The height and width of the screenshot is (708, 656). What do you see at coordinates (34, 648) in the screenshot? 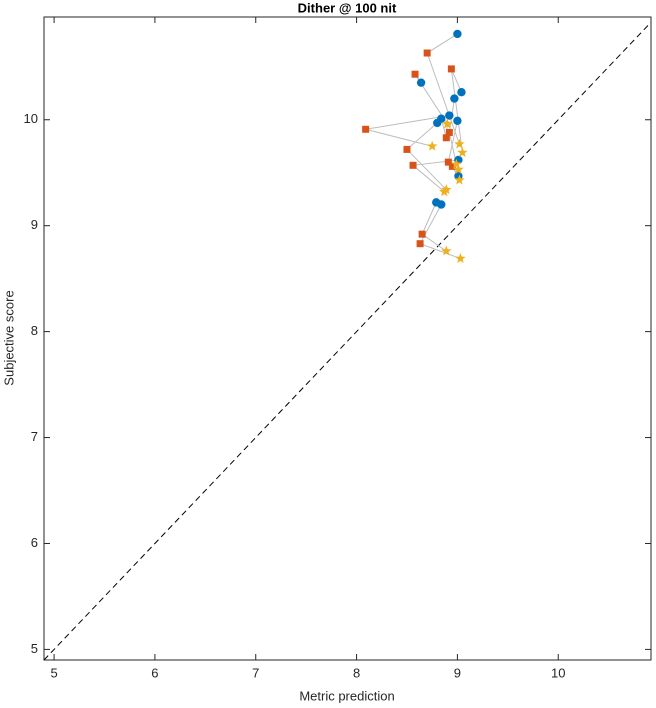
I see `y-tick-label: 5` at bounding box center [34, 648].